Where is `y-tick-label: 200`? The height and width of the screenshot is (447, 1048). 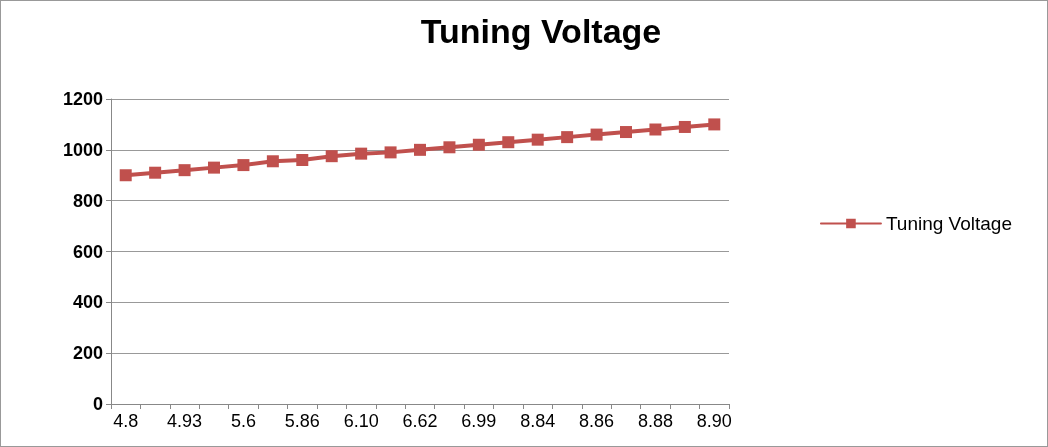
y-tick-label: 200 is located at coordinates (87, 353).